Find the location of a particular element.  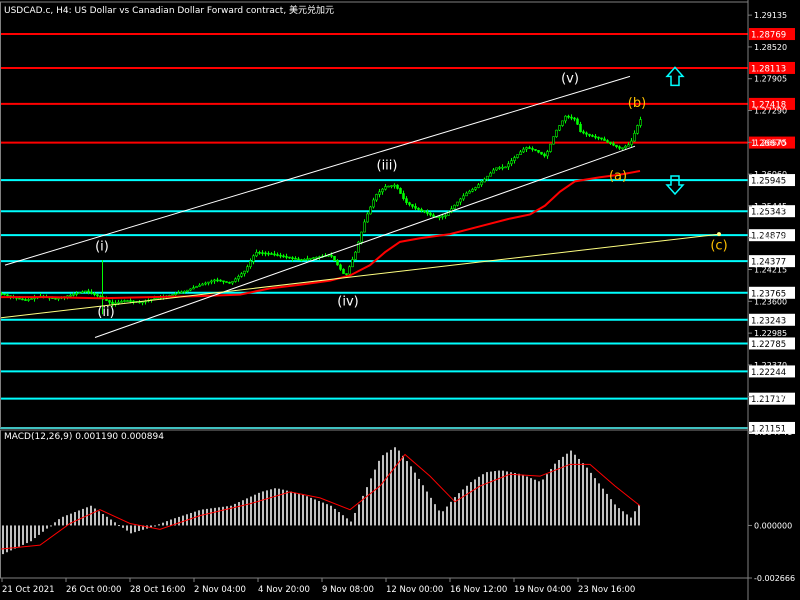

time-tick-label: 28 Oct 16:00 is located at coordinates (157, 590).